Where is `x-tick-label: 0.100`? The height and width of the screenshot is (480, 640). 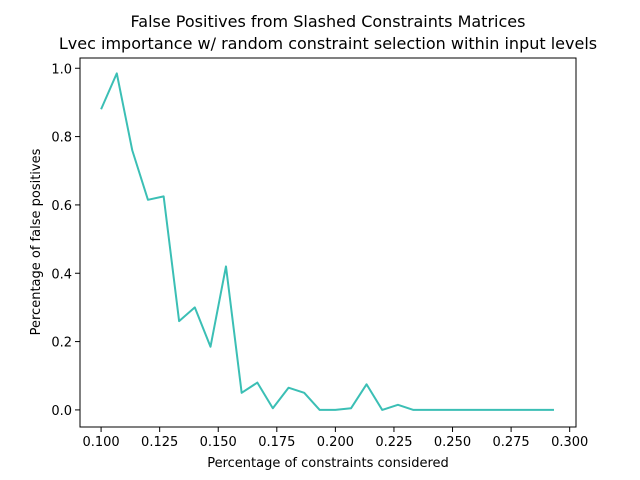
x-tick-label: 0.100 is located at coordinates (100, 442).